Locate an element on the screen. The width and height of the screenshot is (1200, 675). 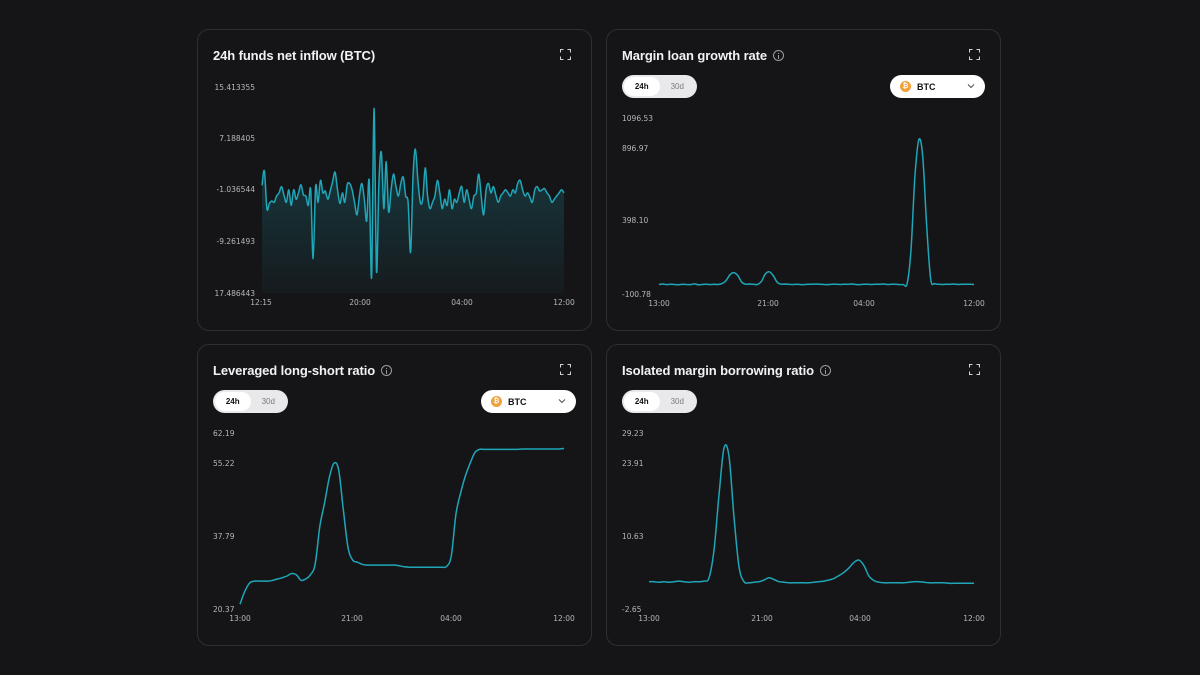
y-tick-label: 23.91 is located at coordinates (633, 463).